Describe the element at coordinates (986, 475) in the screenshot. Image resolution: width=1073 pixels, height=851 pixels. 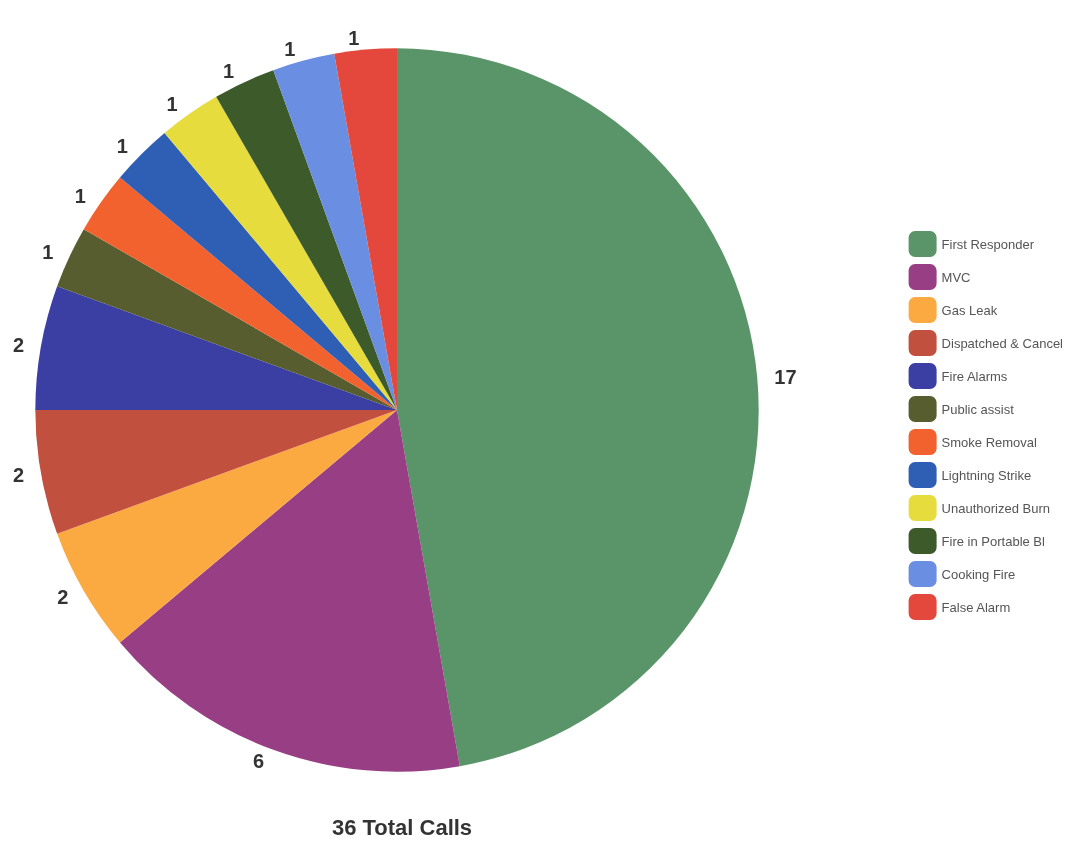
I see `legend-label: Lightning Strike` at that location.